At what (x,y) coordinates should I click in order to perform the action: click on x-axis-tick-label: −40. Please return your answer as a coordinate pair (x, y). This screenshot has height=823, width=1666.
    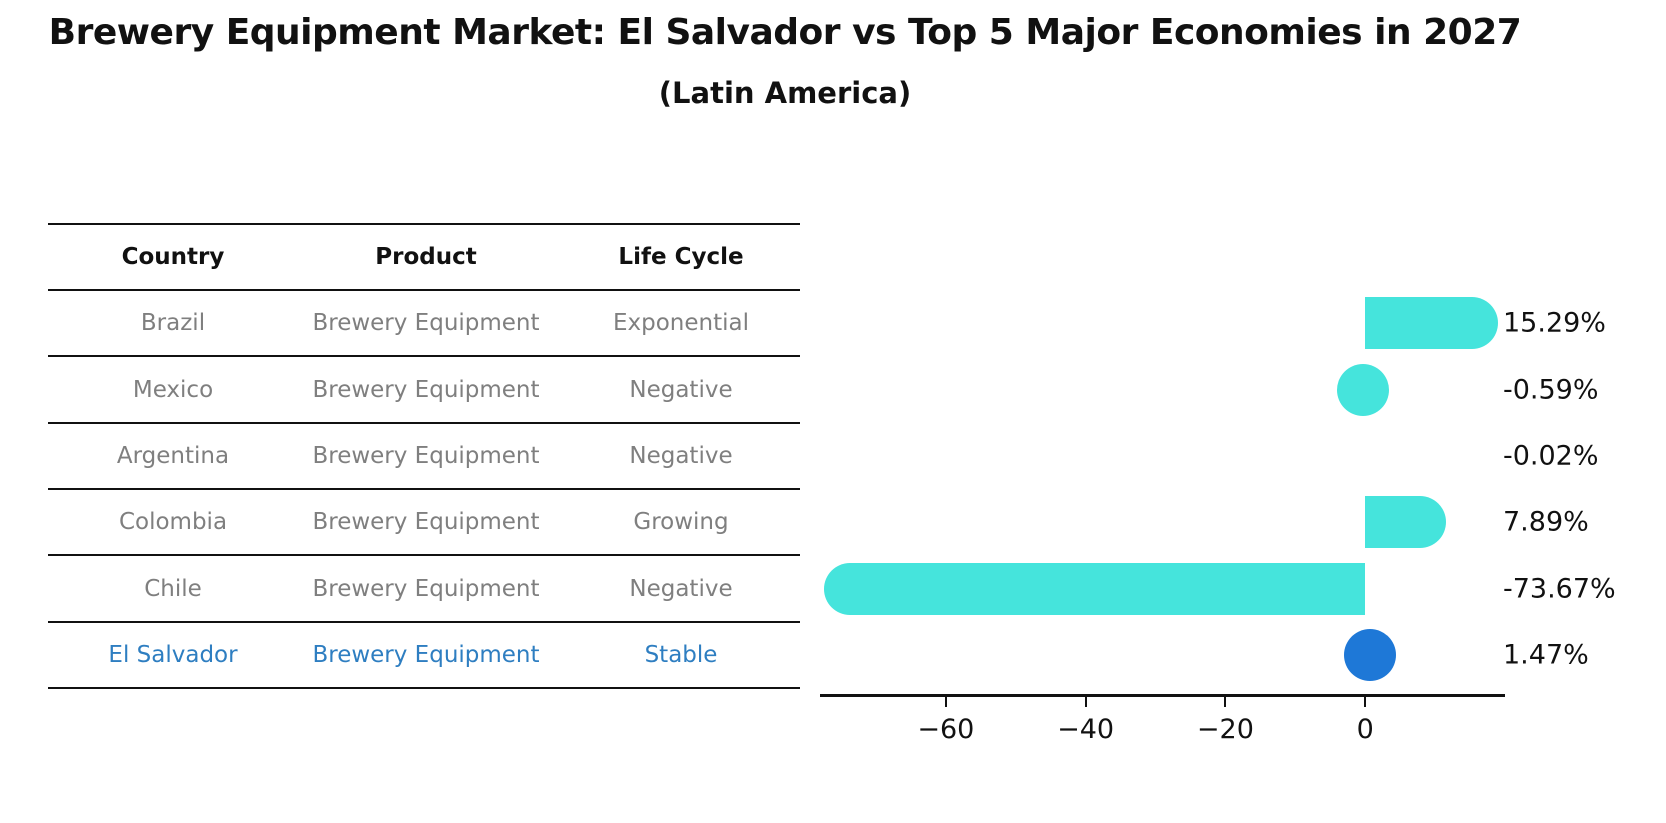
    Looking at the image, I should click on (1086, 729).